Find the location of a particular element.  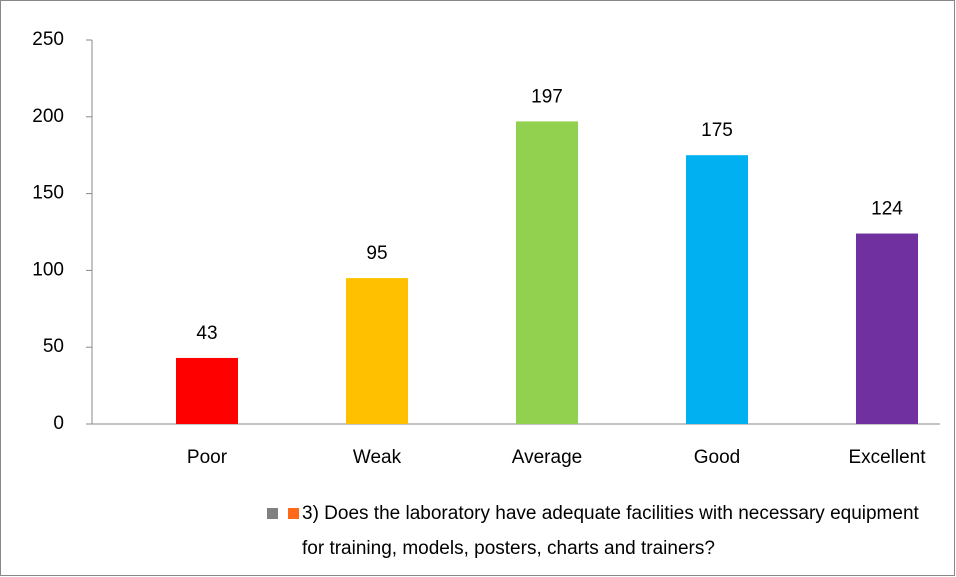

y-tick-label: 250 is located at coordinates (48, 39).